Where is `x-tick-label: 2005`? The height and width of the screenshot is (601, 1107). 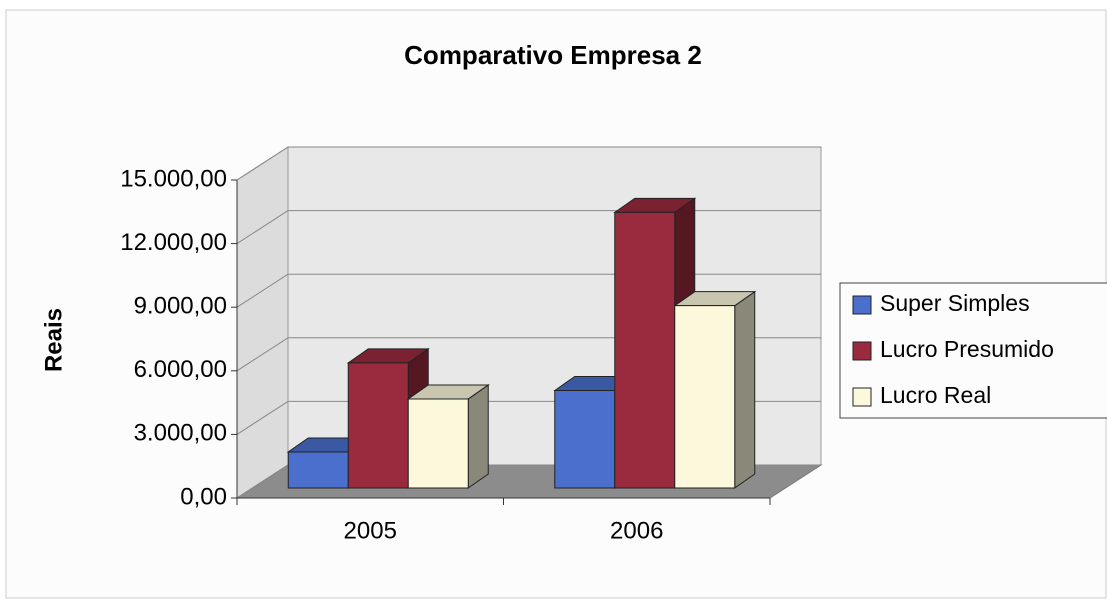 x-tick-label: 2005 is located at coordinates (370, 530).